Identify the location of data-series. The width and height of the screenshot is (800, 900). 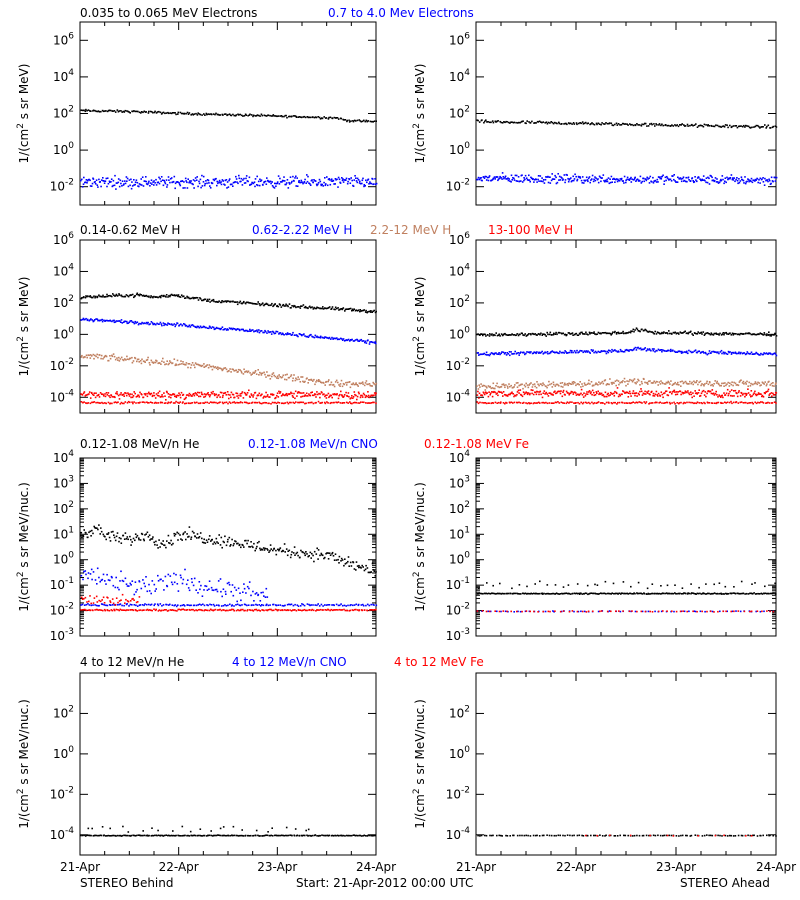
(626, 402).